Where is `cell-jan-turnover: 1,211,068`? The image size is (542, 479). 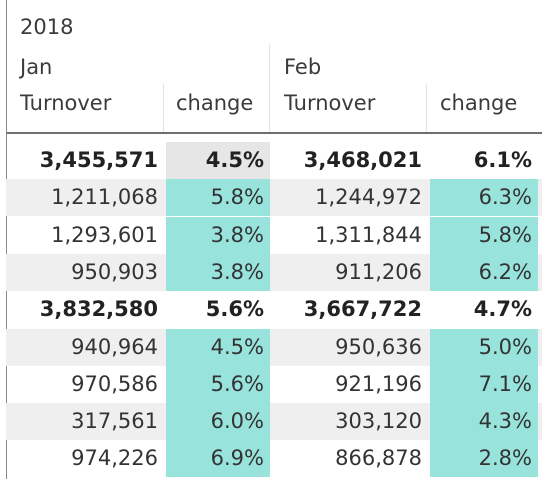
cell-jan-turnover: 1,211,068 is located at coordinates (104, 197).